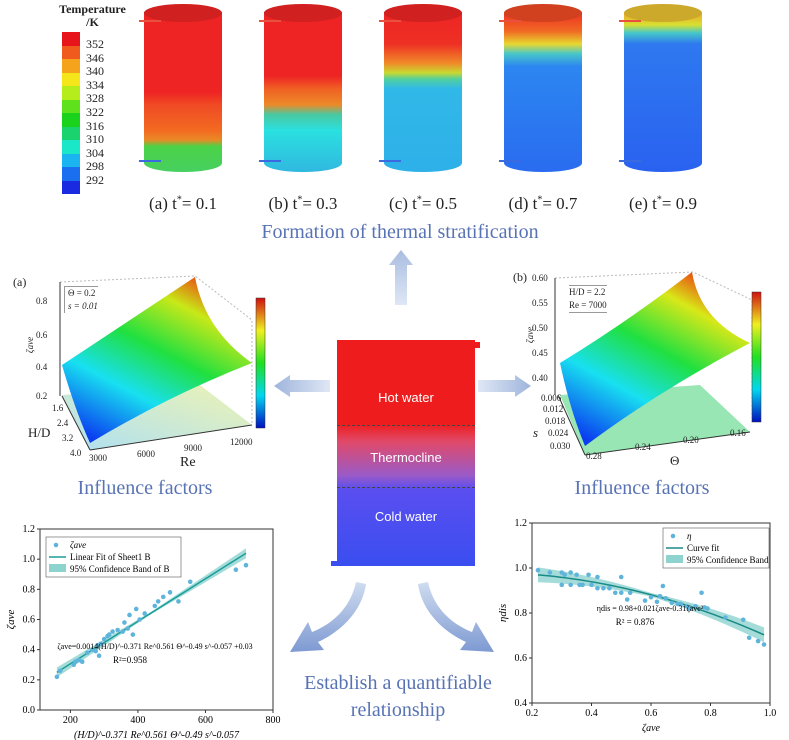  I want to click on legend-label: 328, so click(95, 98).